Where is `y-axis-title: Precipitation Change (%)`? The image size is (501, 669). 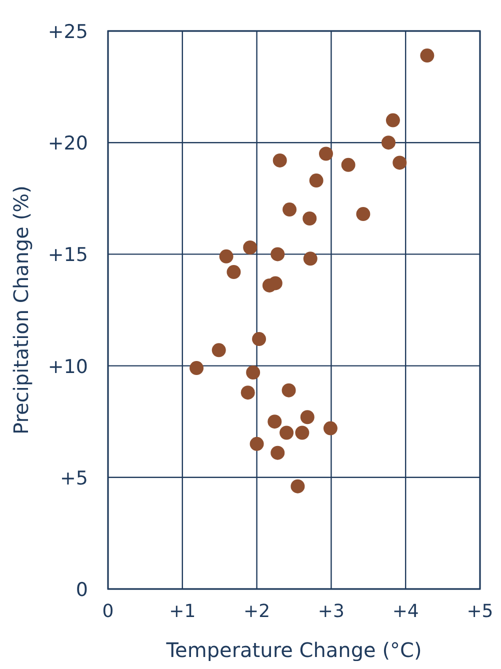 y-axis-title: Precipitation Change (%) is located at coordinates (21, 310).